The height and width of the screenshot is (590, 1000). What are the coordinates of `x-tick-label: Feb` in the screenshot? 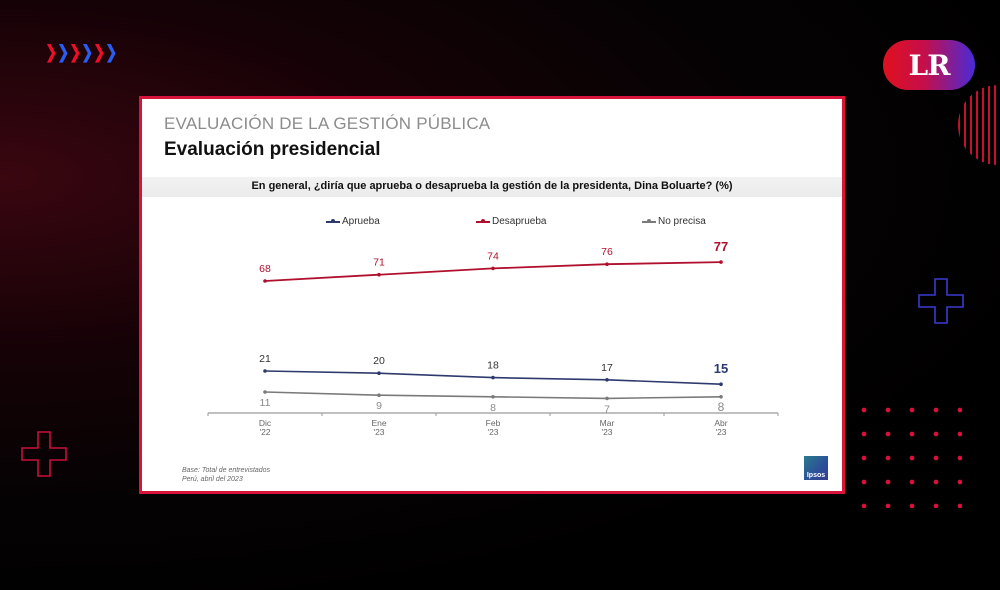 It's located at (493, 423).